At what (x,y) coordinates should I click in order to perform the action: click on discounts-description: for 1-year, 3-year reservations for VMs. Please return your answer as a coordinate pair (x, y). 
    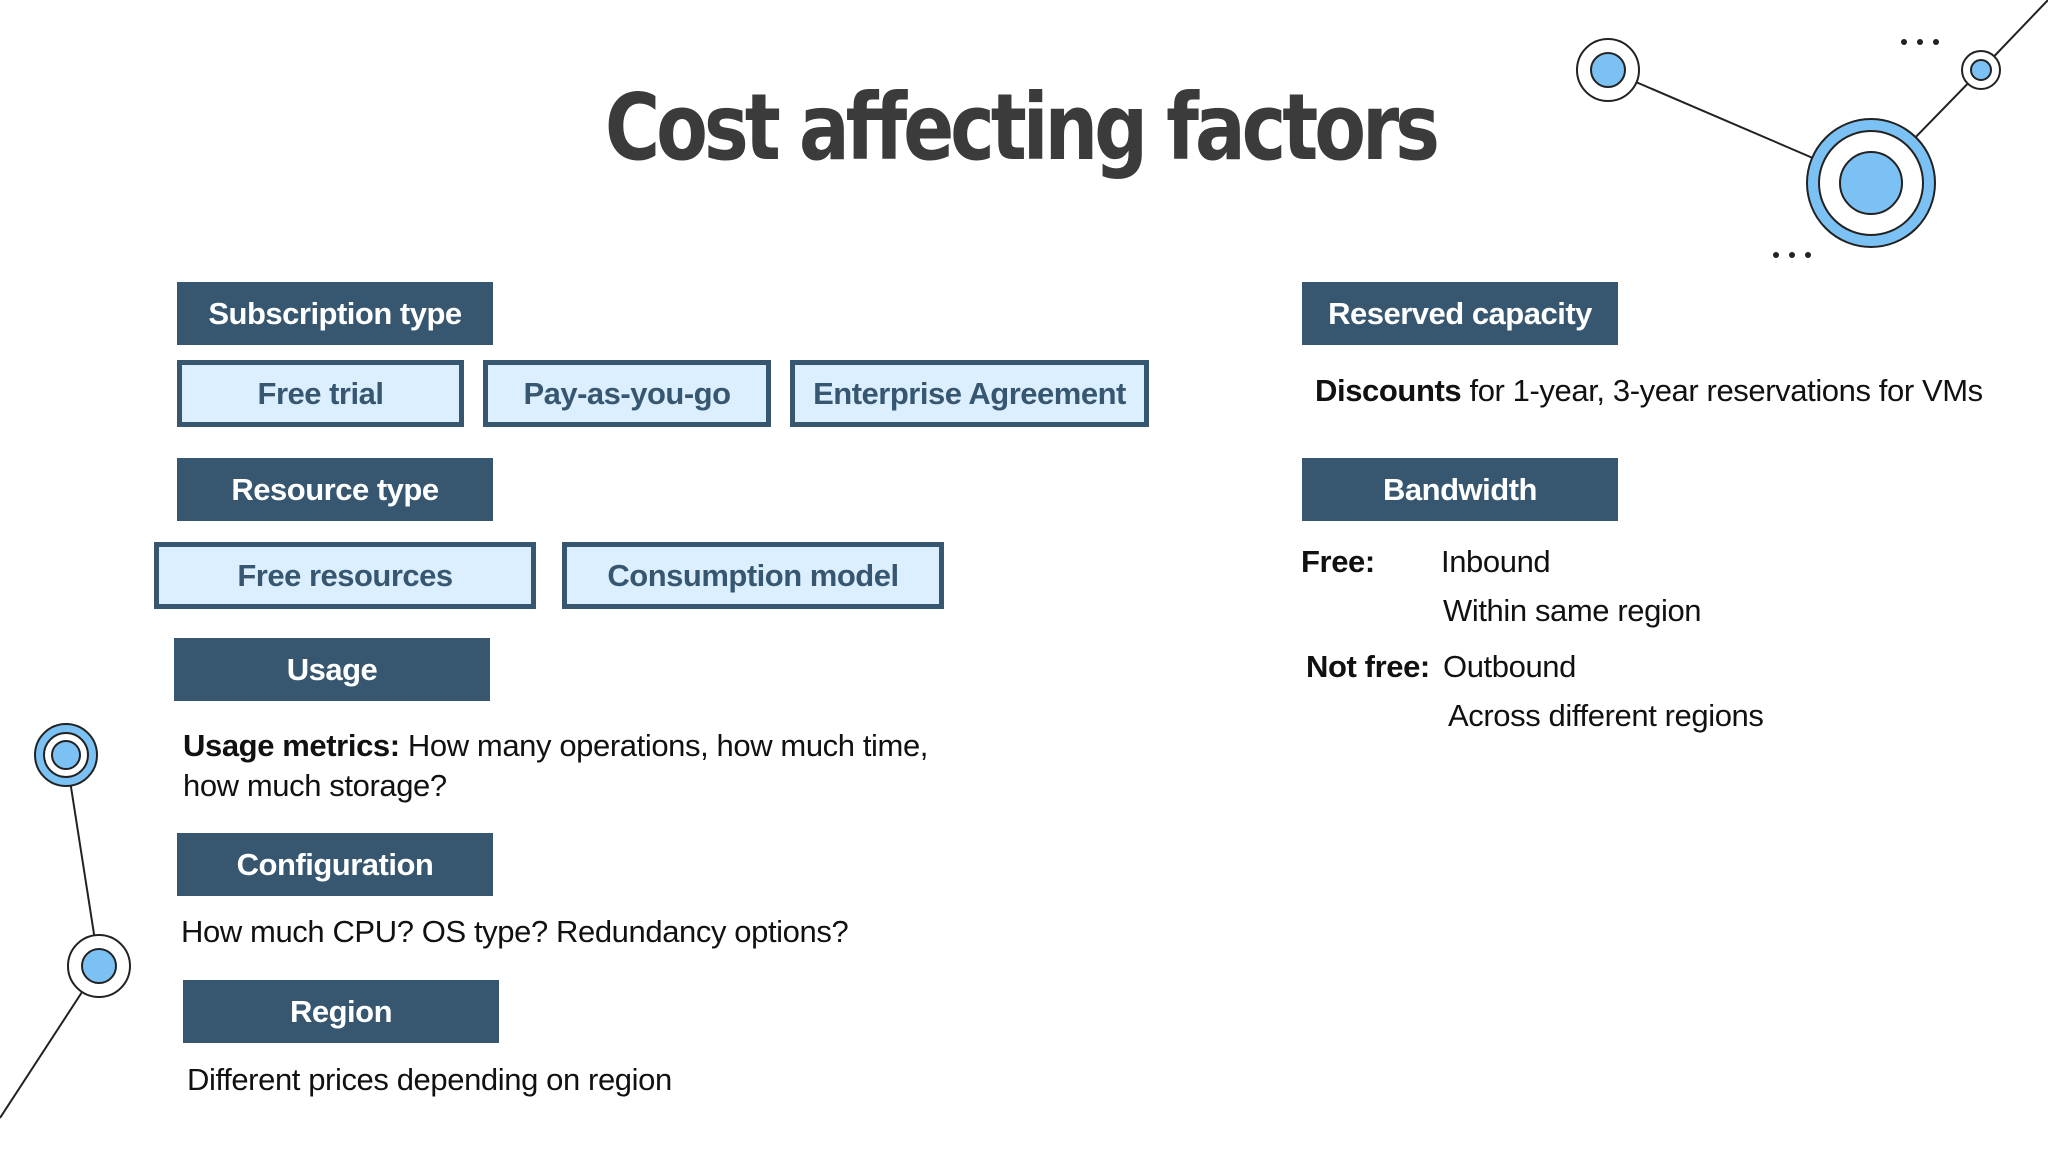
    Looking at the image, I should click on (1722, 390).